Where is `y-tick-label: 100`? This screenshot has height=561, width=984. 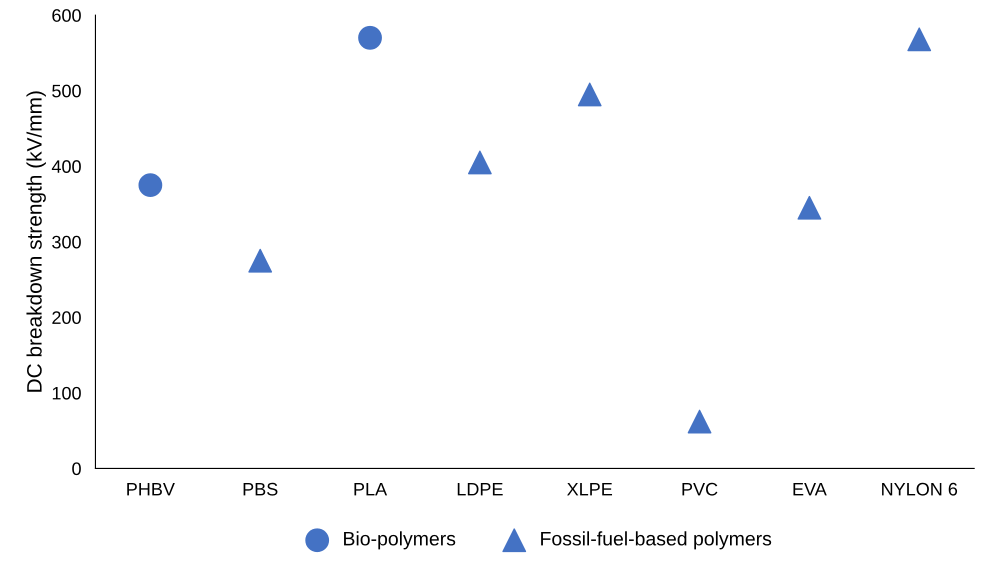 y-tick-label: 100 is located at coordinates (66, 393).